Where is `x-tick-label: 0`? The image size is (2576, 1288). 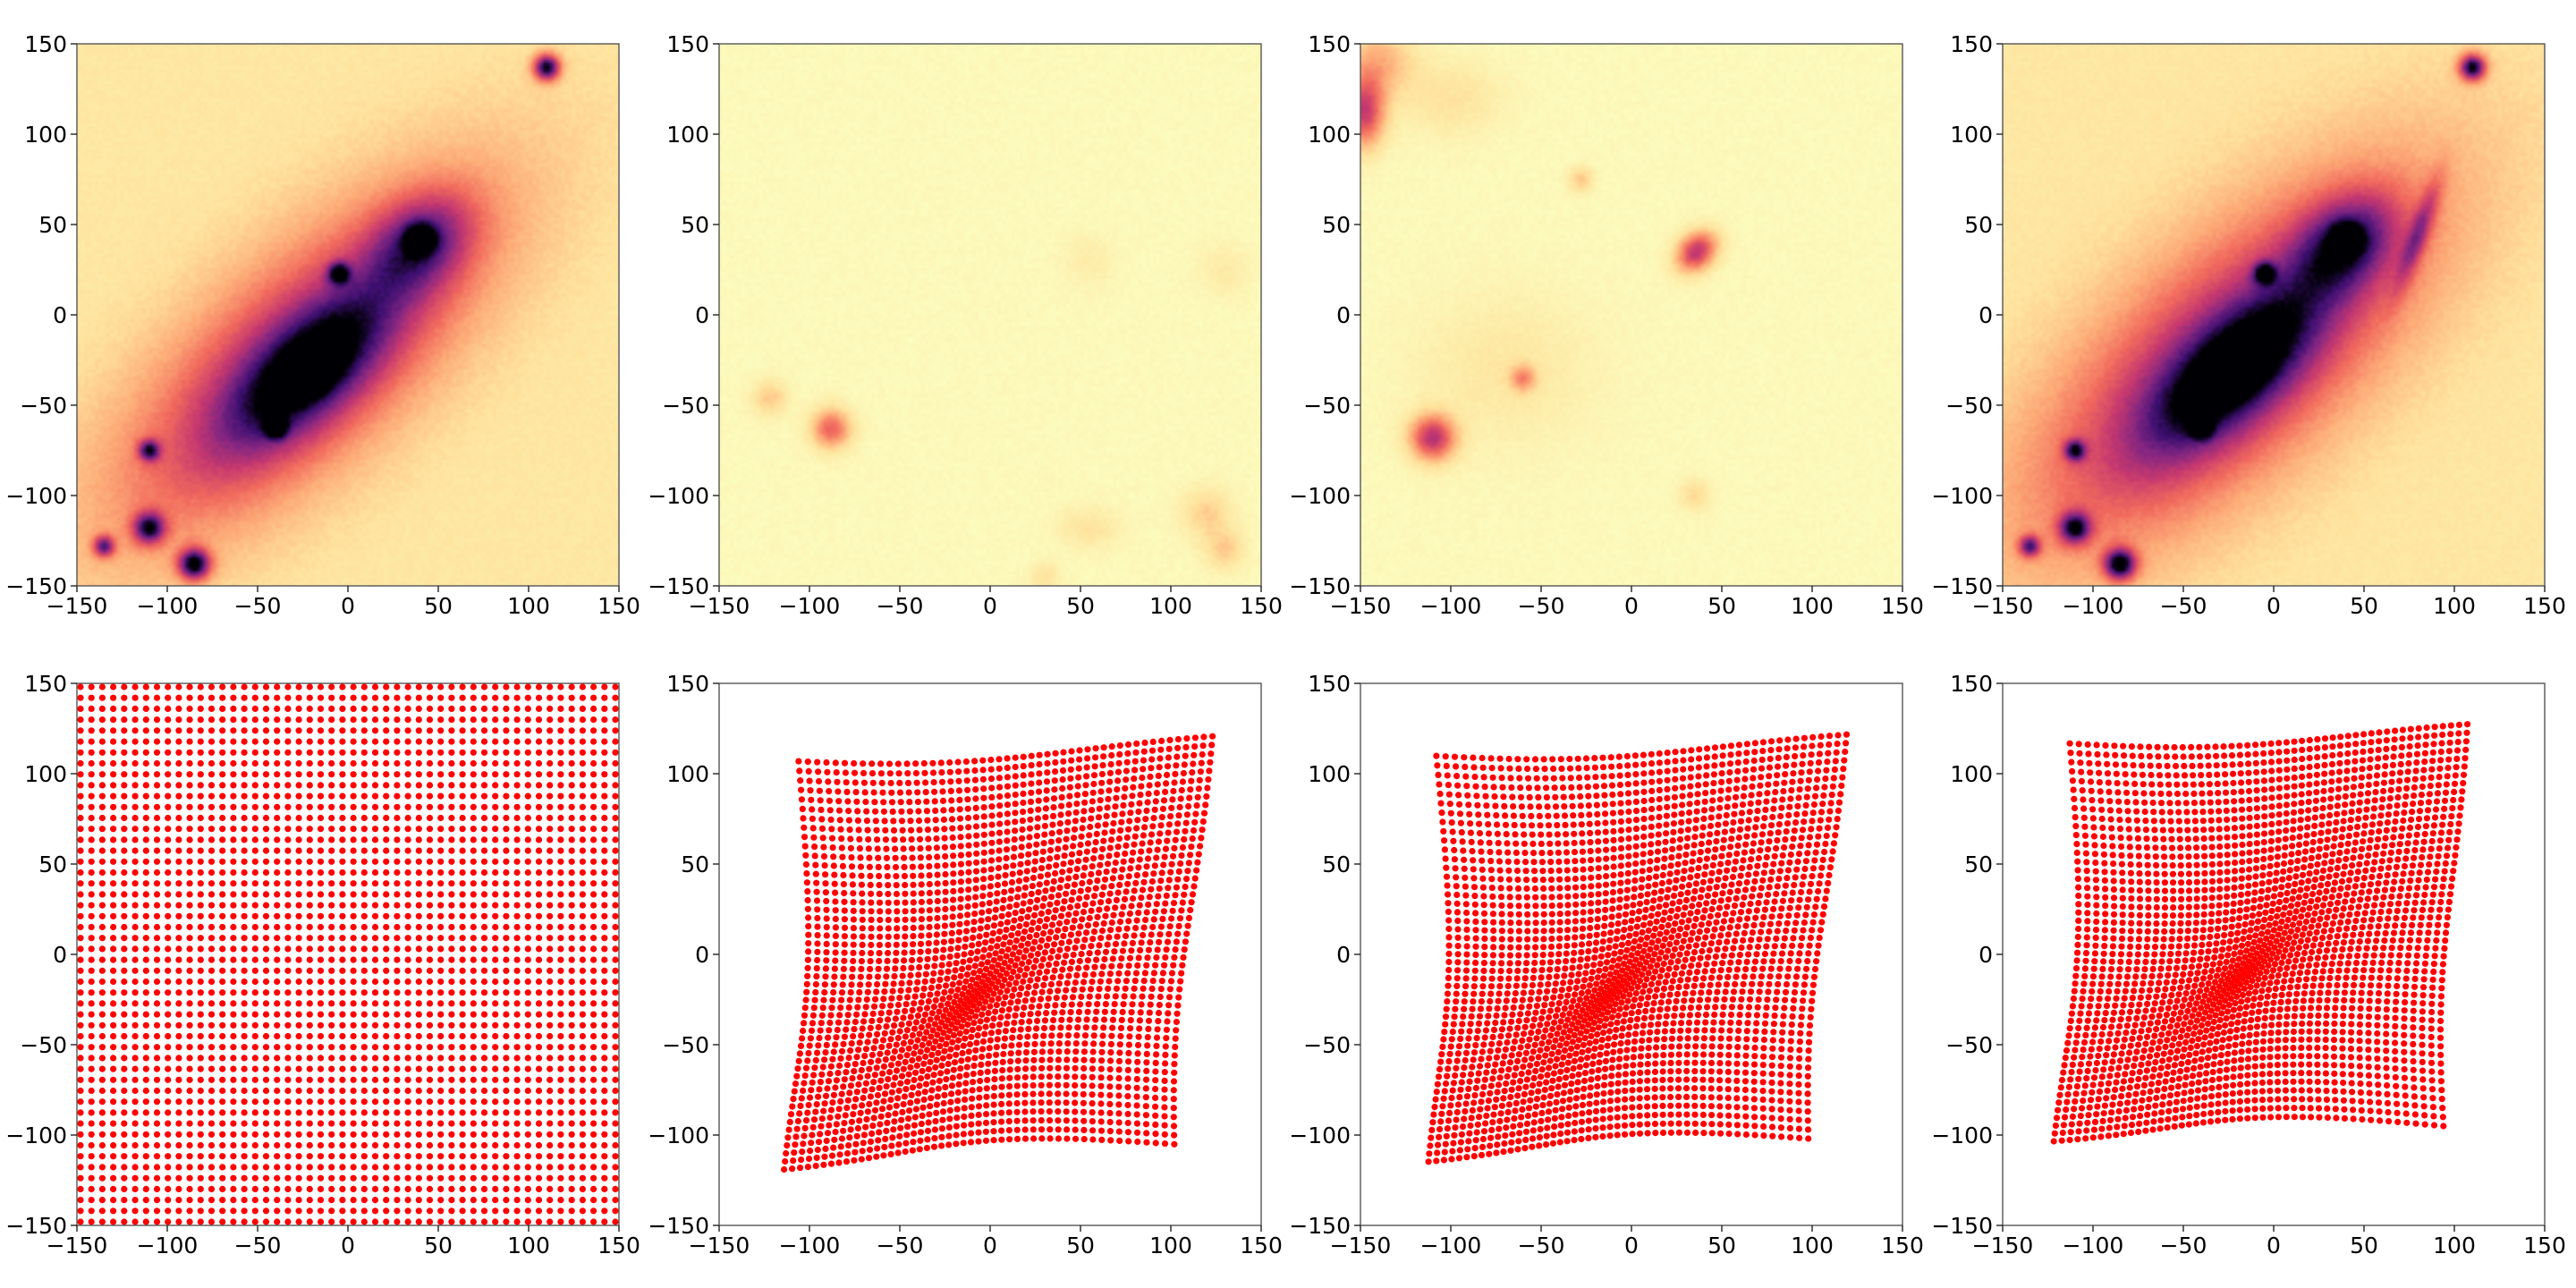 x-tick-label: 0 is located at coordinates (348, 606).